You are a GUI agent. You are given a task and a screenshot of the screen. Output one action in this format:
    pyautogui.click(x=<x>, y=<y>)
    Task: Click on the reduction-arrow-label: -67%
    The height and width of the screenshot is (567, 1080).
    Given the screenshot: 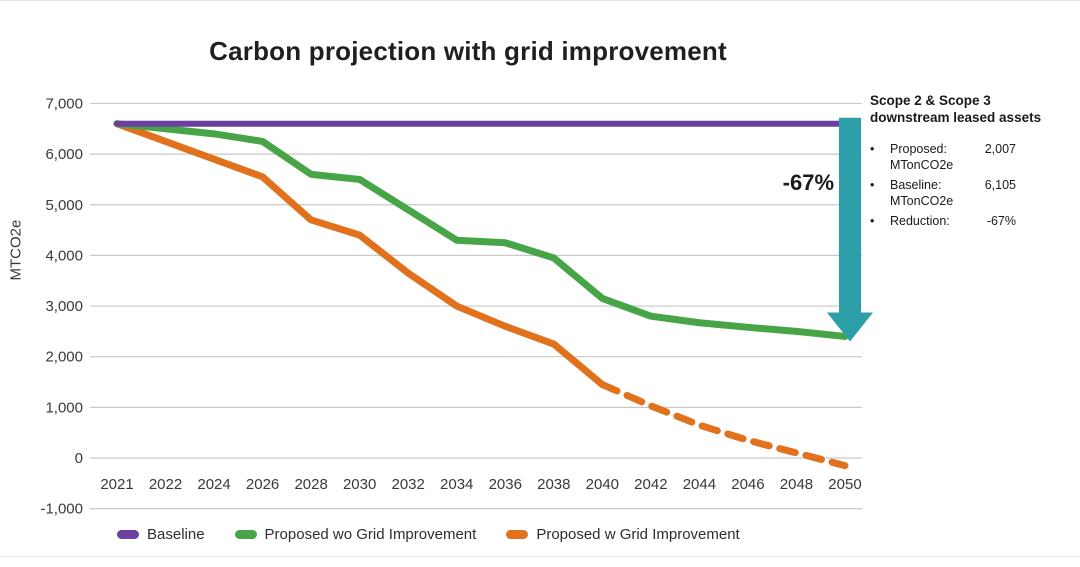 What is the action you would take?
    pyautogui.click(x=808, y=182)
    